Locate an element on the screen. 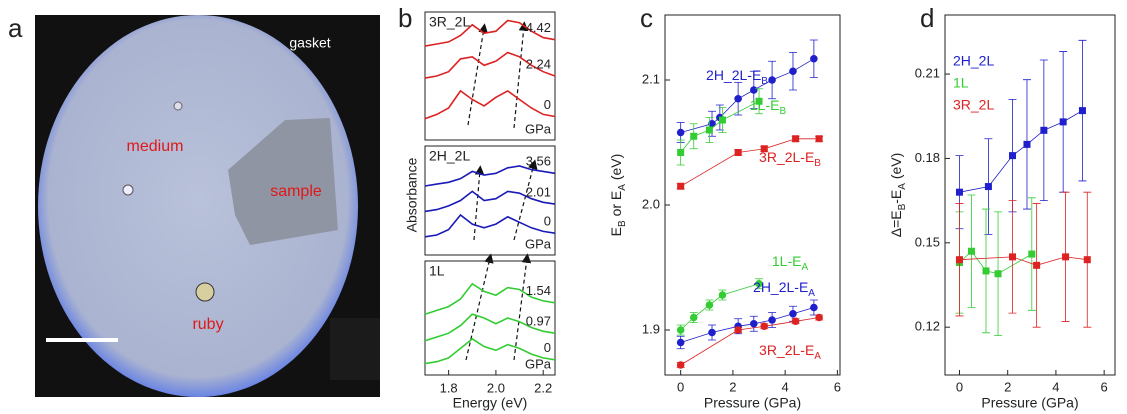 The width and height of the screenshot is (1127, 414). pressure-label: 2.24 is located at coordinates (538, 63).